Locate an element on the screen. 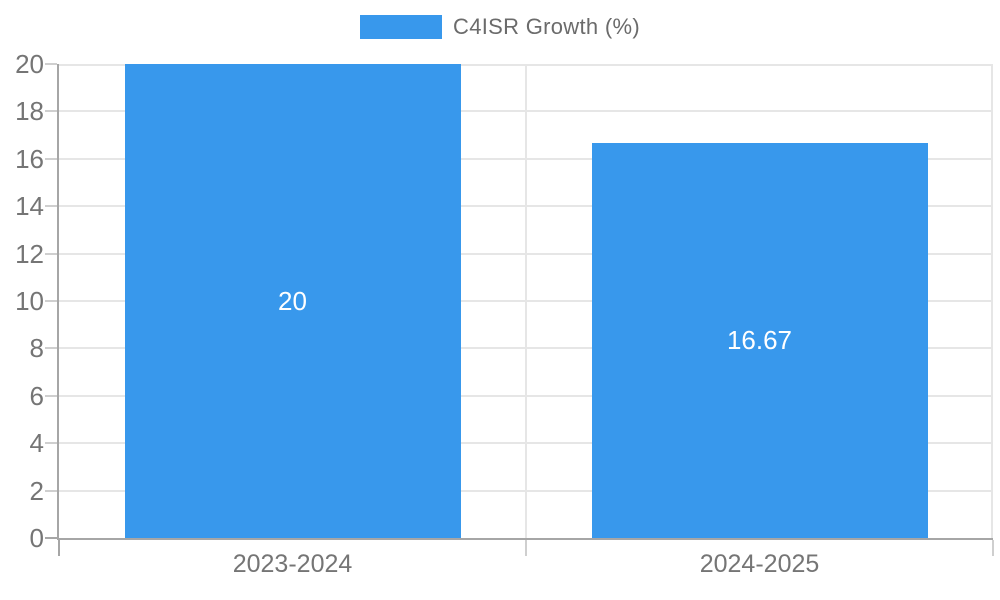 The image size is (1000, 600). y-axis-label-18: 18 is located at coordinates (29, 111).